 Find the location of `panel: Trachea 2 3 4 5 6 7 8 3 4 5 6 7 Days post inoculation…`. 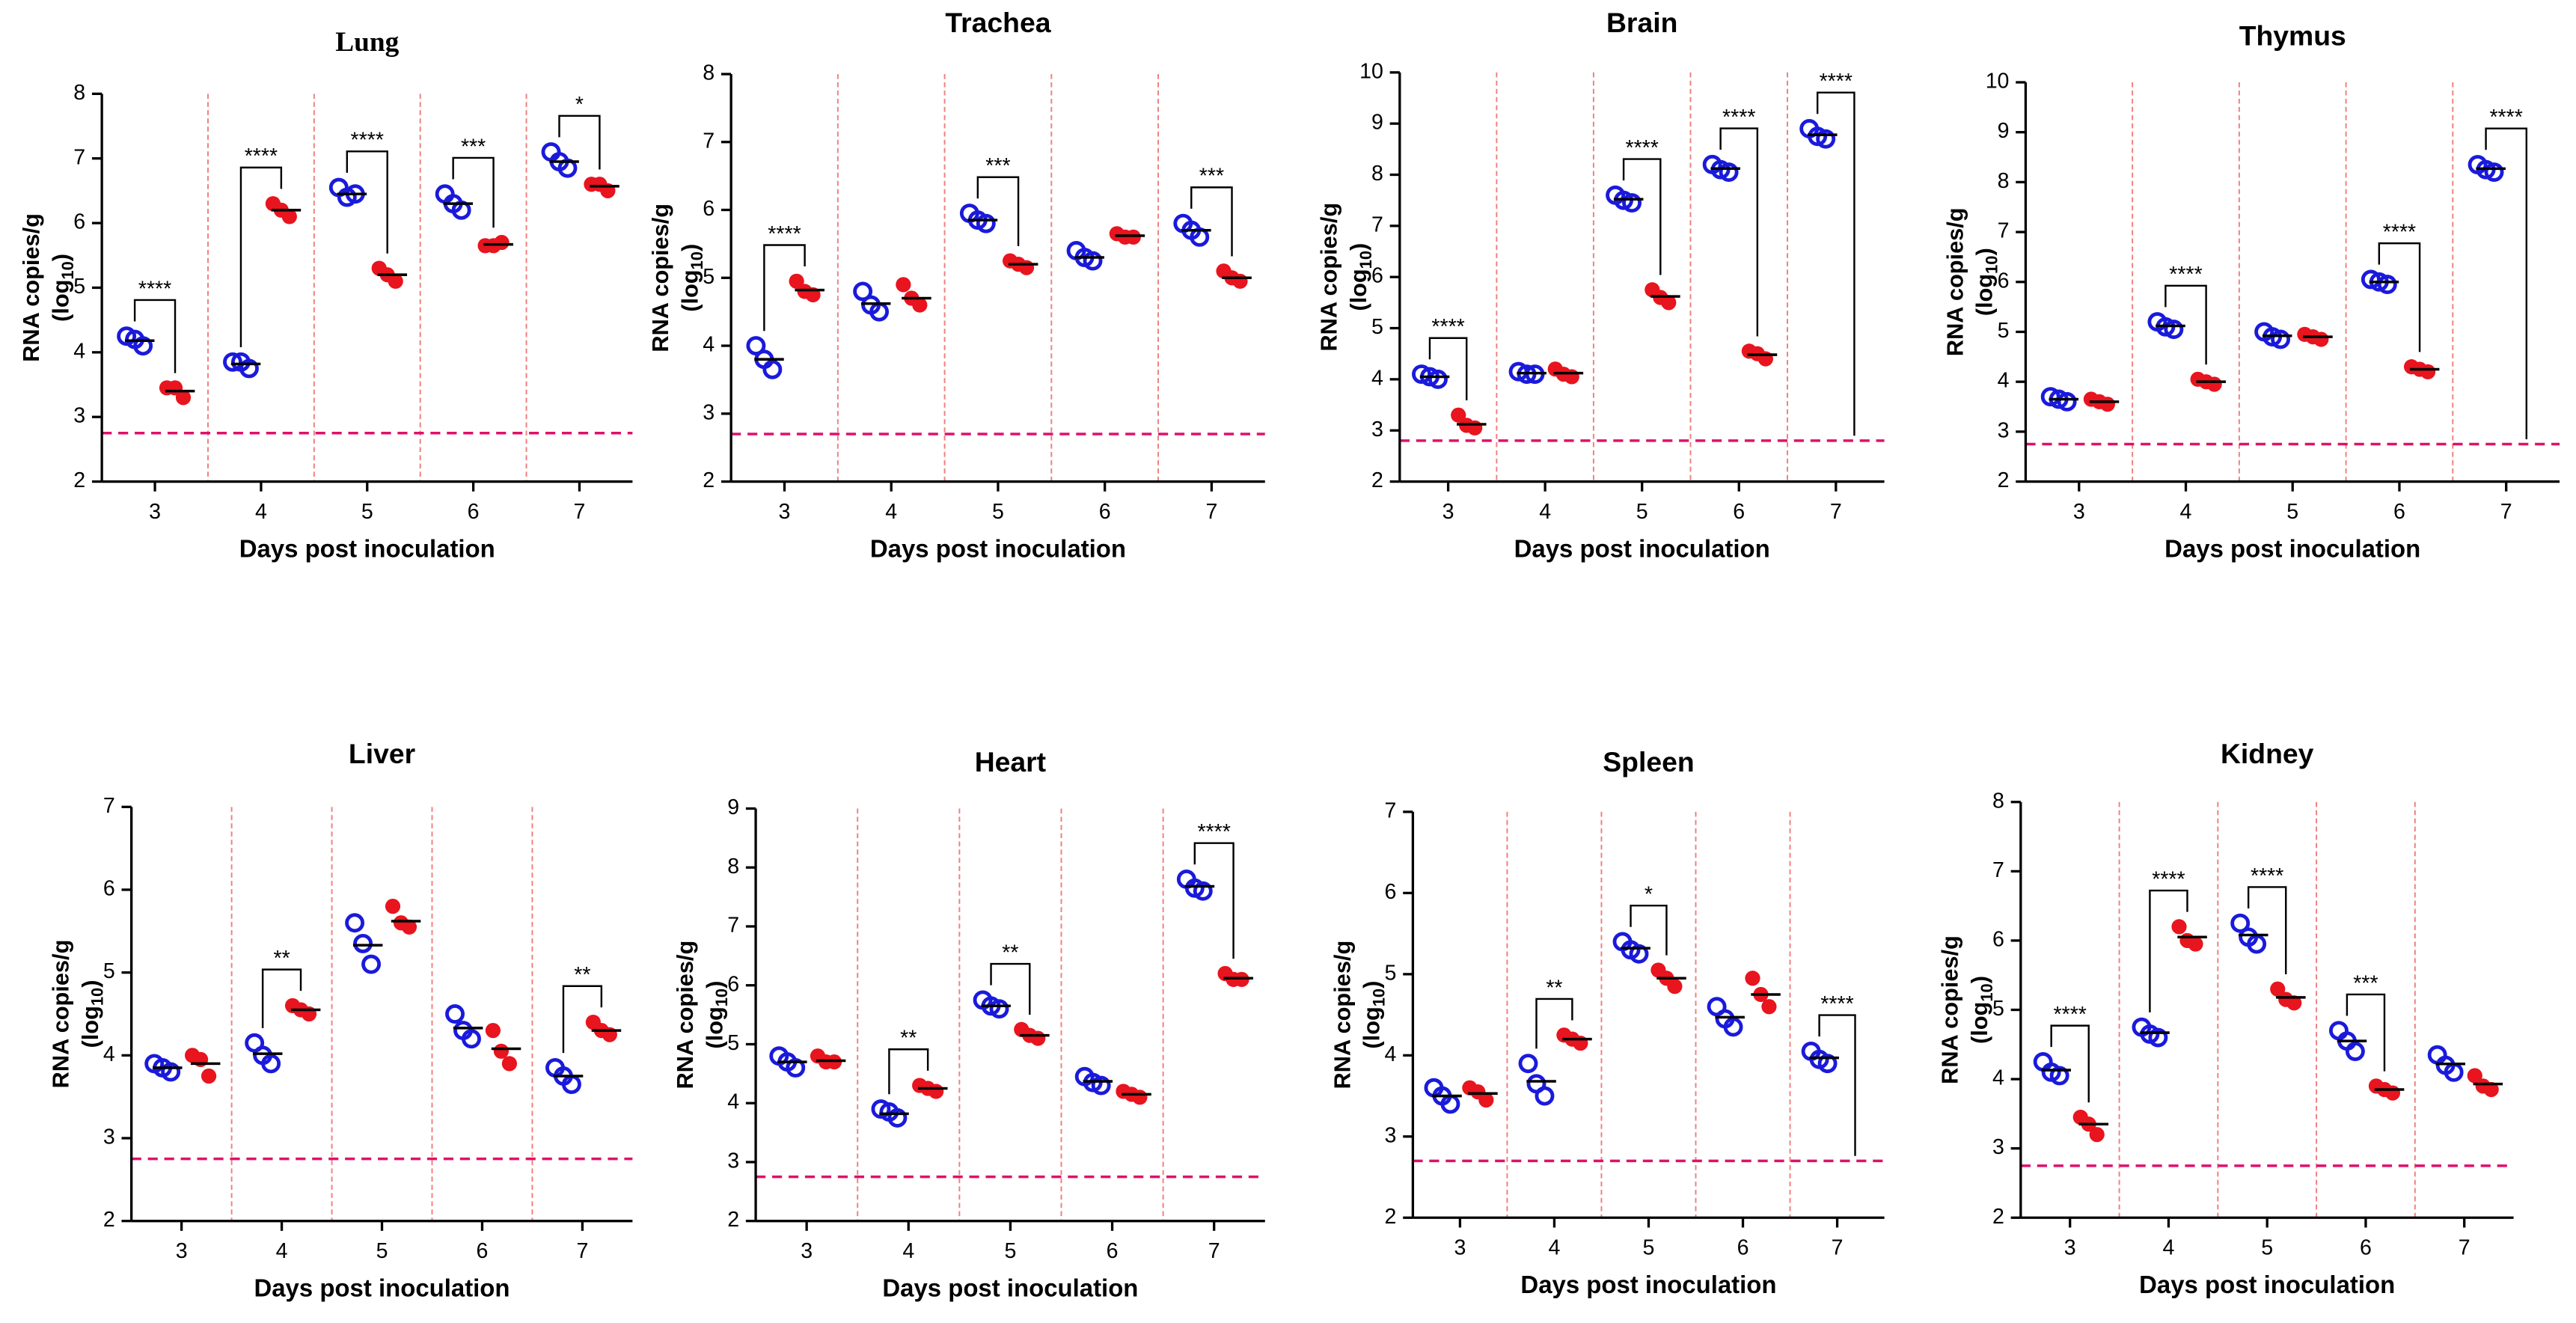

panel: Trachea 2 3 4 5 6 7 8 3 4 5 6 7 Days post inoculation… is located at coordinates (956, 284).